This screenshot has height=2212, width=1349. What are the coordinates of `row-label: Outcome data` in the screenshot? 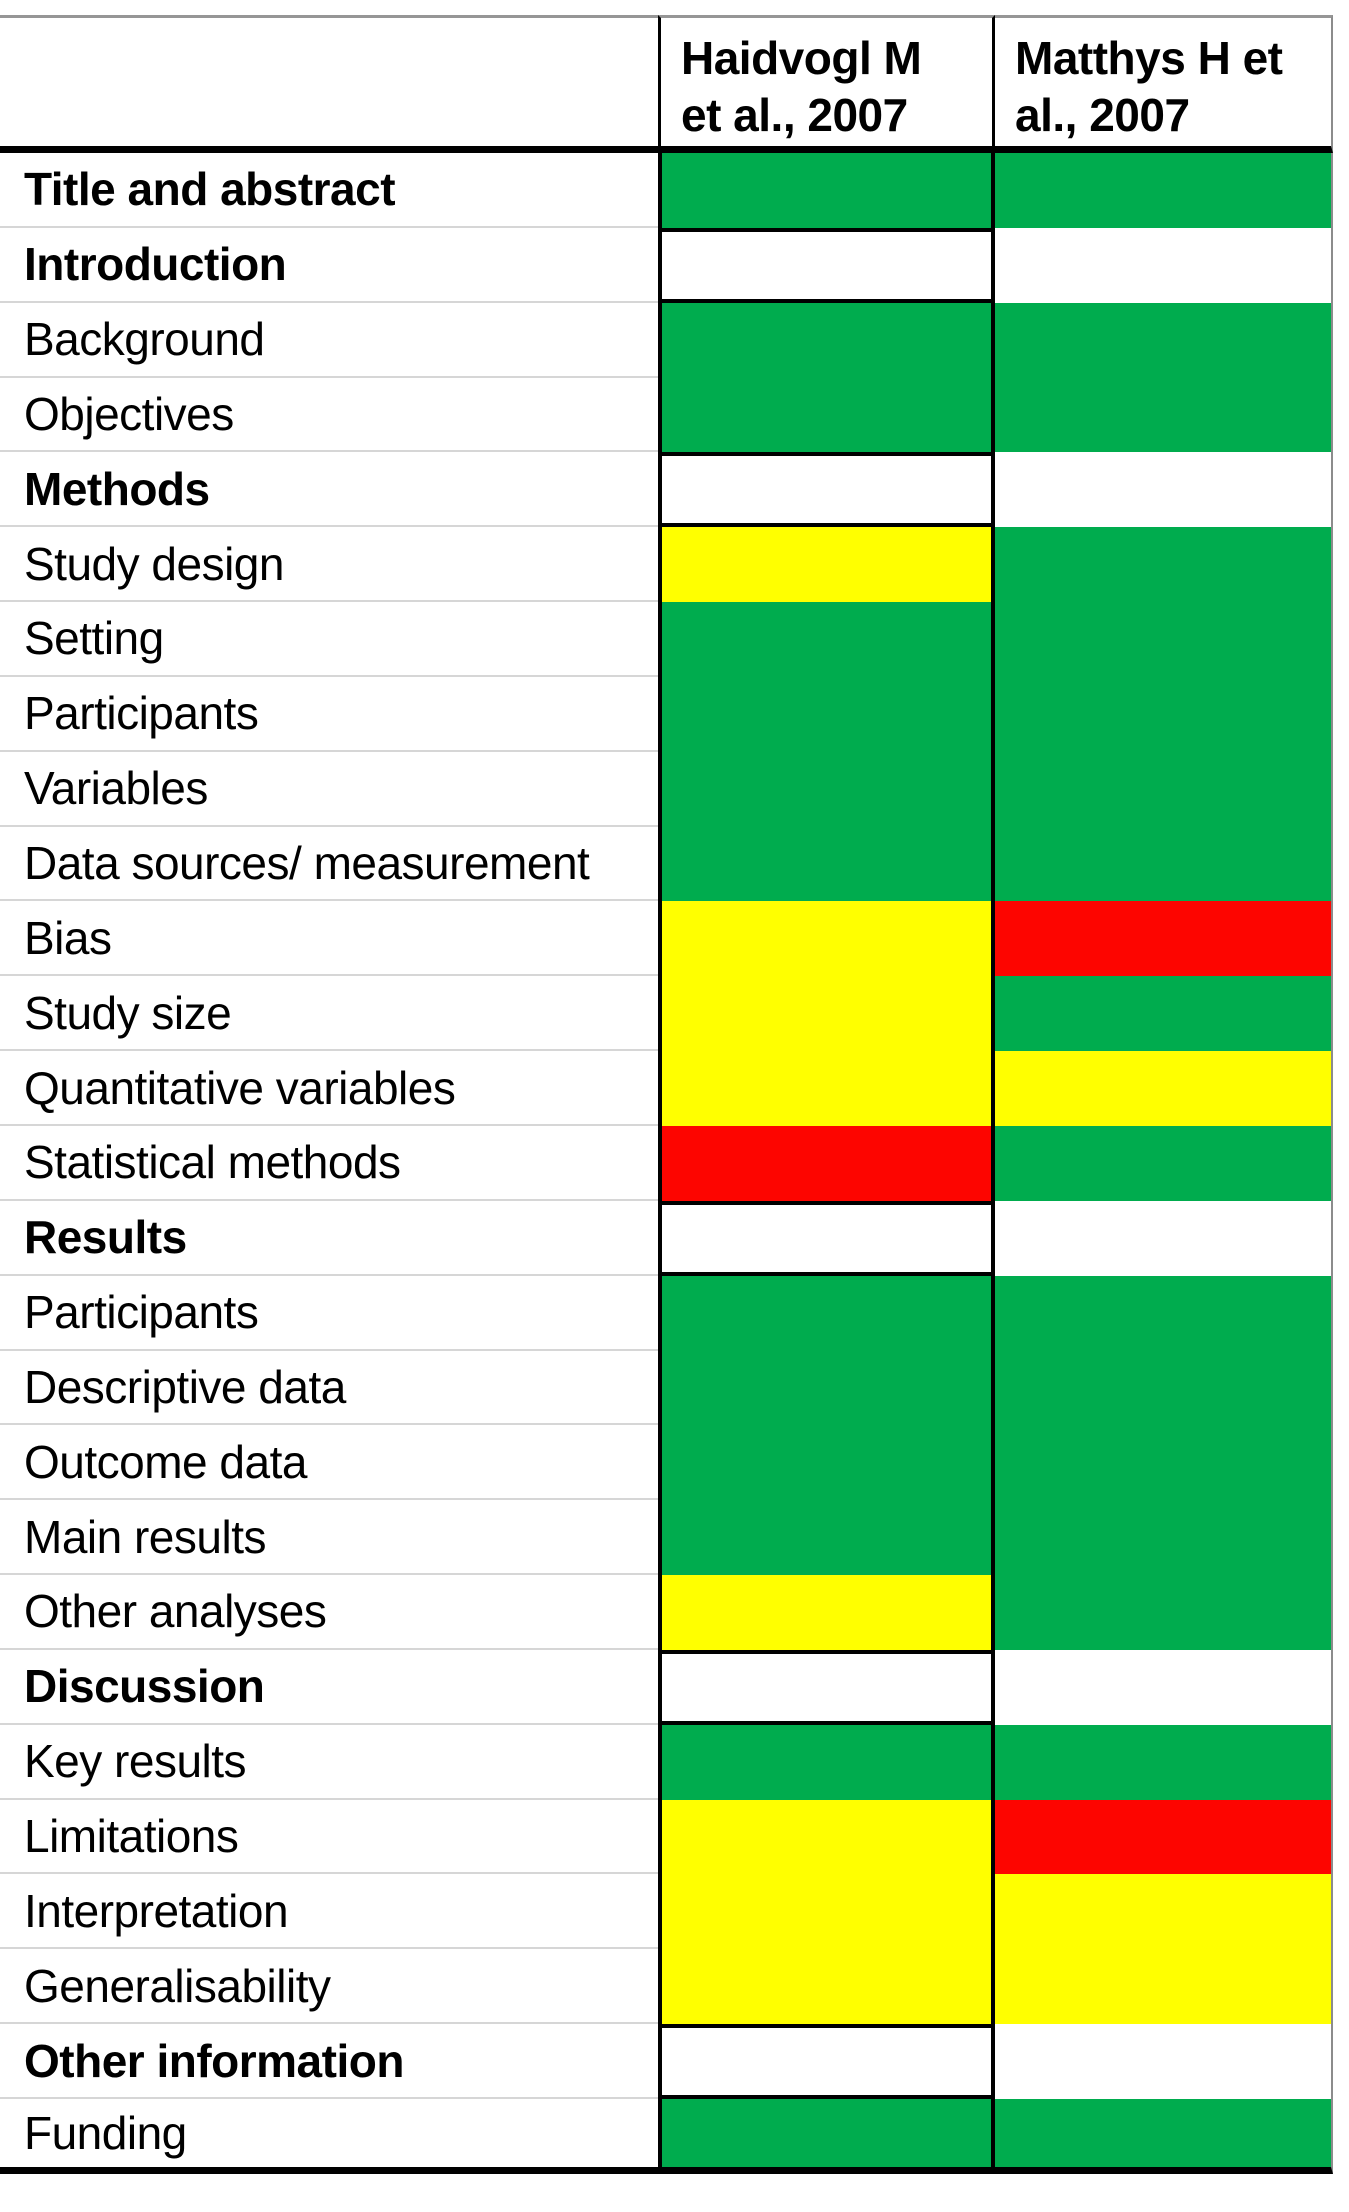 It's located at (329, 1463).